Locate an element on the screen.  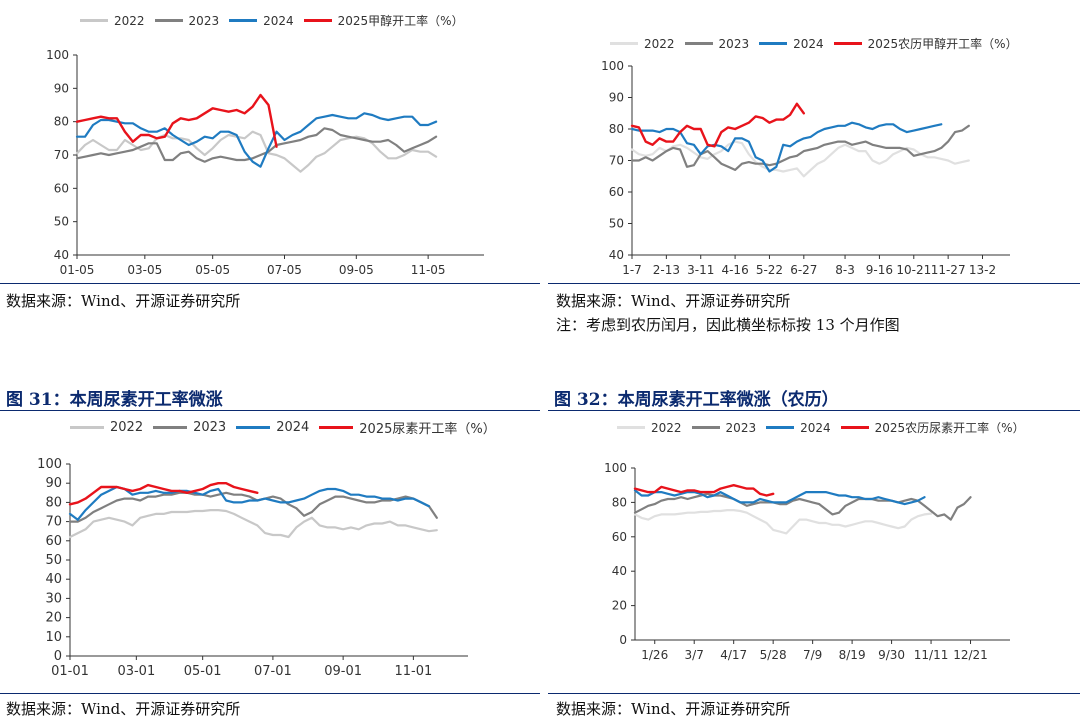
x-tick-label: 7/9 is located at coordinates (812, 655).